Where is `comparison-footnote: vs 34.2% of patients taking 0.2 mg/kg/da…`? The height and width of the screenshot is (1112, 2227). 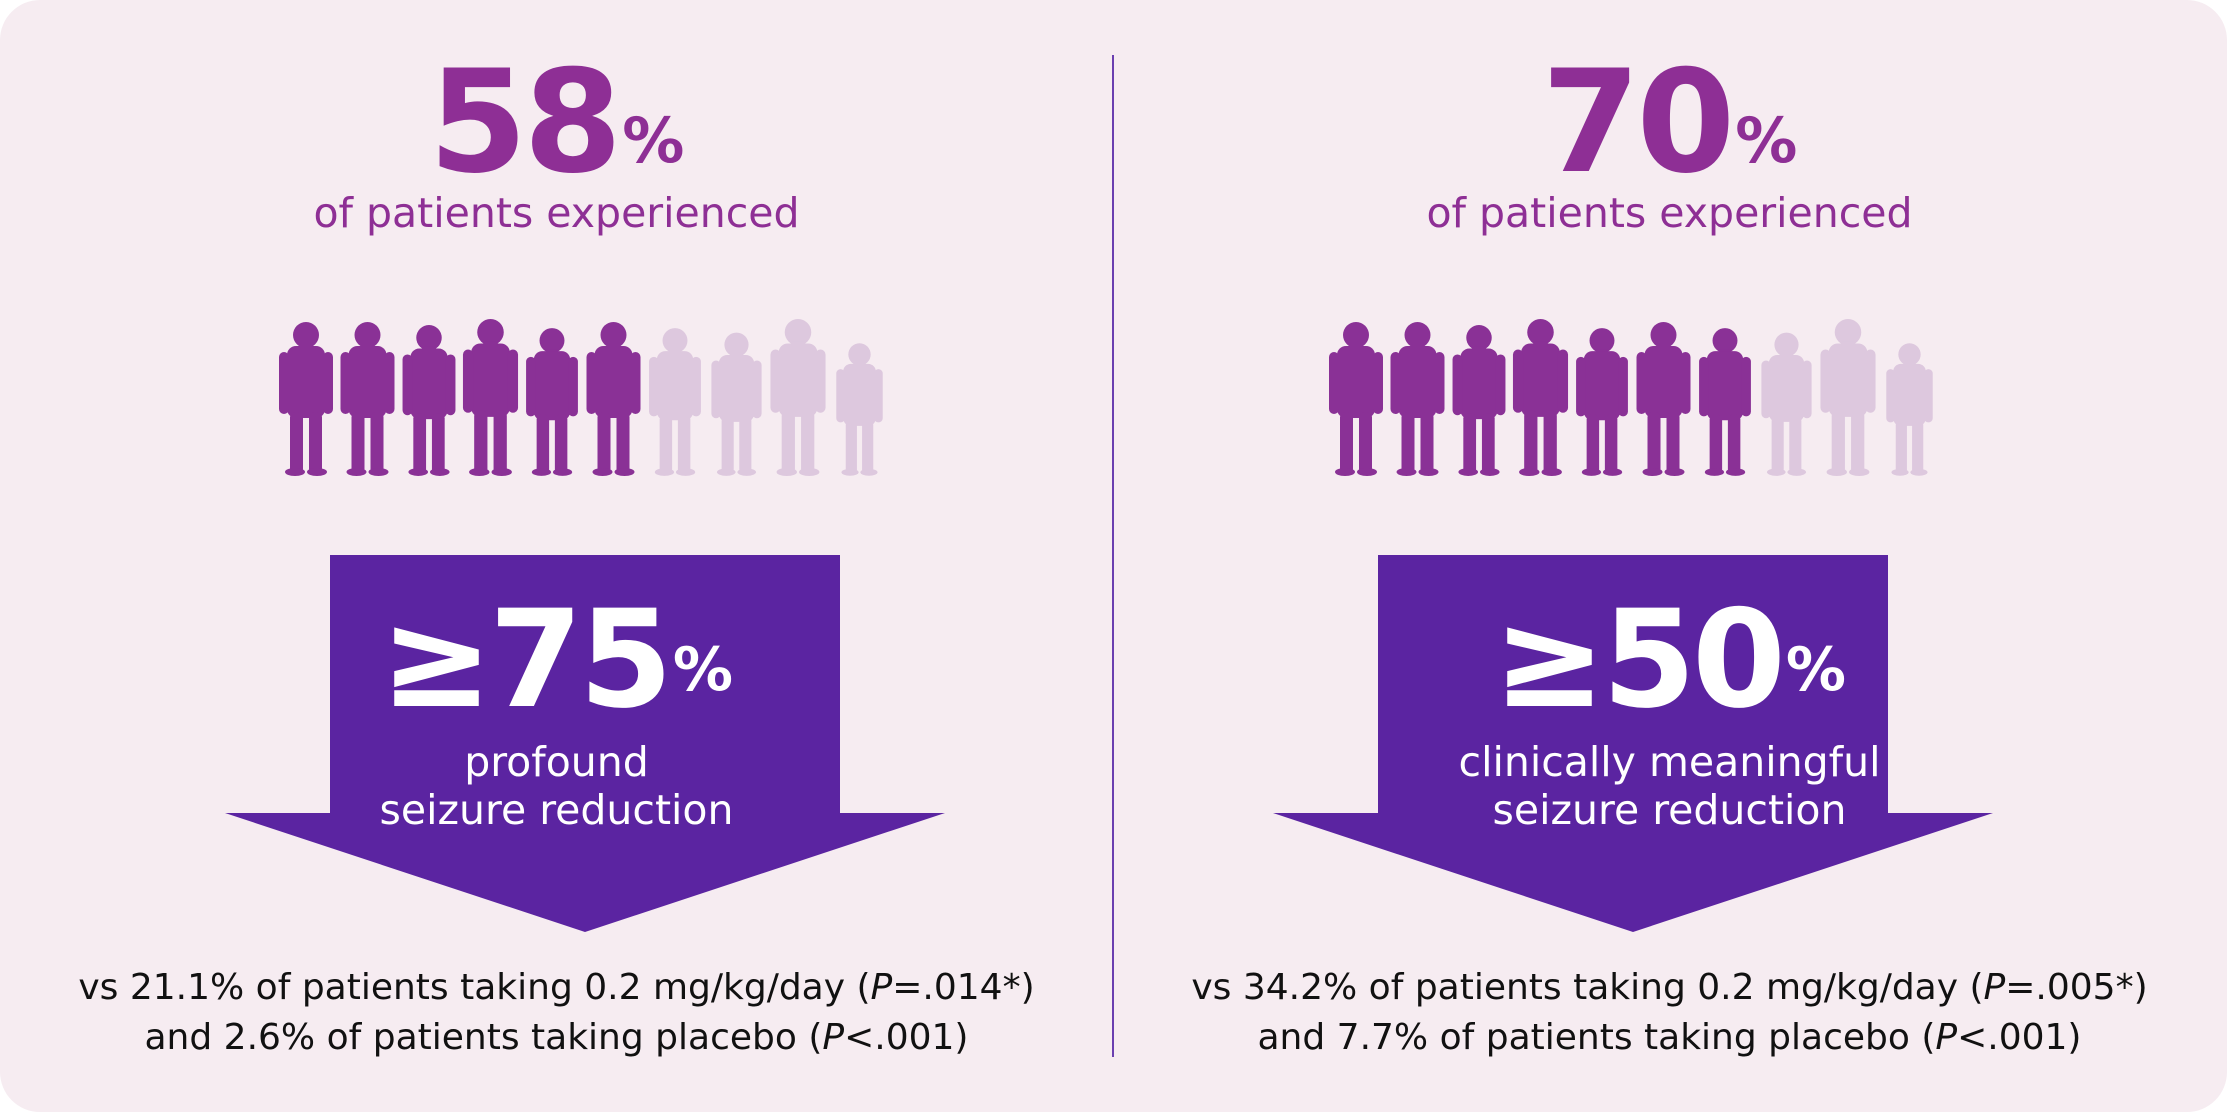
comparison-footnote: vs 34.2% of patients taking 0.2 mg/kg/da… is located at coordinates (1669, 1013).